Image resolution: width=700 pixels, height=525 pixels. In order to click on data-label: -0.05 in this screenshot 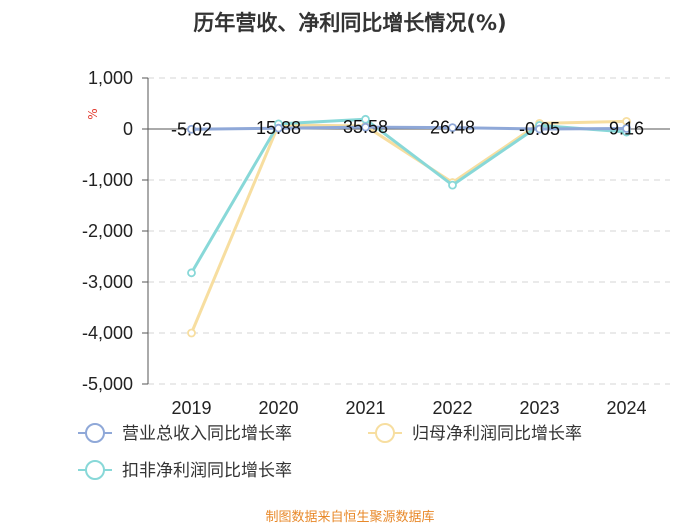, I will do `click(539, 129)`.